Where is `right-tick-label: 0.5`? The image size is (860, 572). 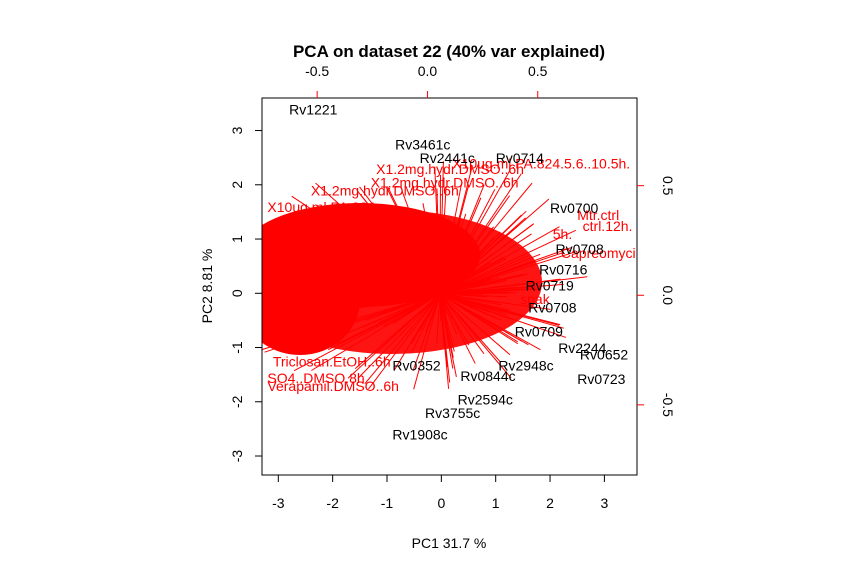 right-tick-label: 0.5 is located at coordinates (668, 186).